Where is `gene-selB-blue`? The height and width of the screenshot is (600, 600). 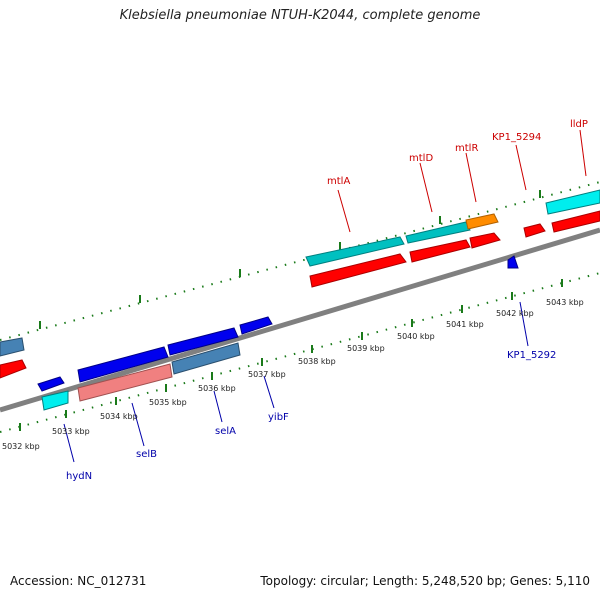 gene-selB-blue is located at coordinates (123, 364).